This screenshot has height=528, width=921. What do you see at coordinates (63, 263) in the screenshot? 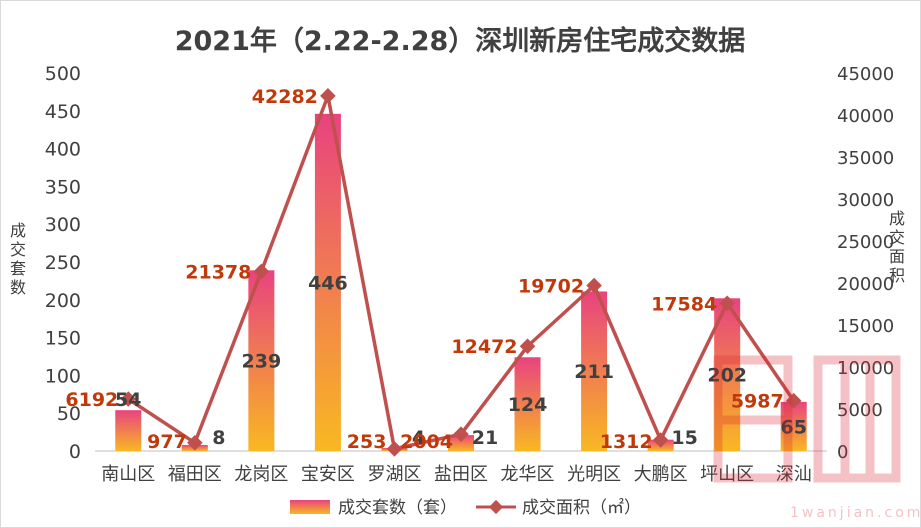
I see `y-left-tick-label: 250` at bounding box center [63, 263].